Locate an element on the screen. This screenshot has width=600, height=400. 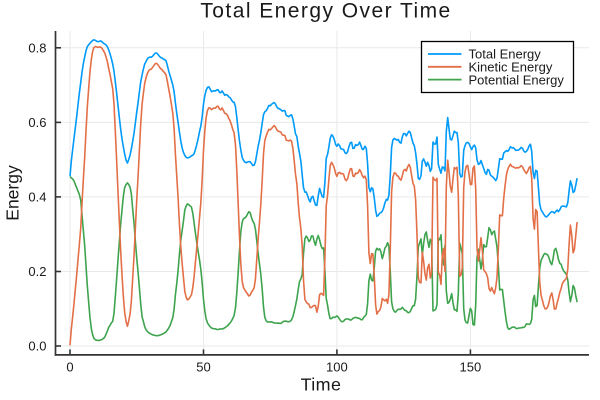
svg-text: 0.6 is located at coordinates (37, 122).